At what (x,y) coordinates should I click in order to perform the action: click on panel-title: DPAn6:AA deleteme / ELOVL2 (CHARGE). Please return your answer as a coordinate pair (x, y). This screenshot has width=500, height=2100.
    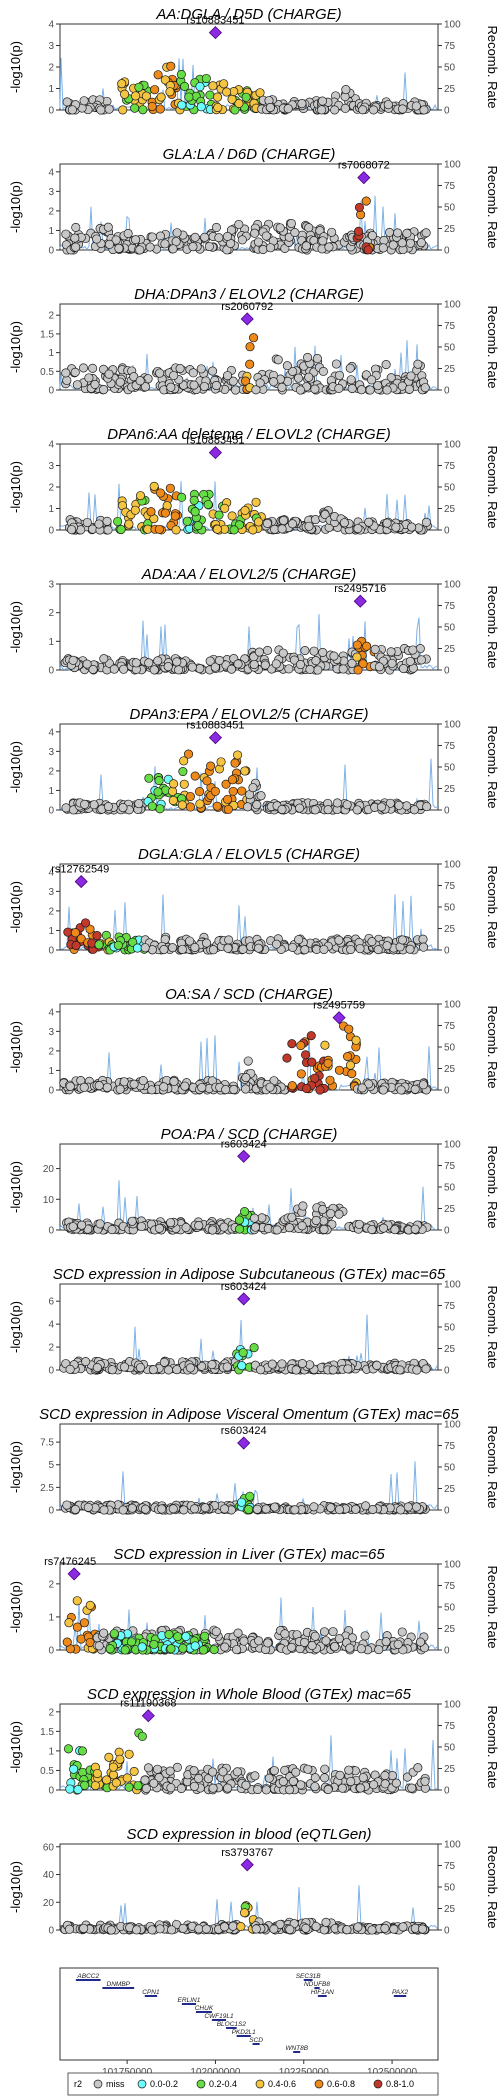
    Looking at the image, I should click on (248, 434).